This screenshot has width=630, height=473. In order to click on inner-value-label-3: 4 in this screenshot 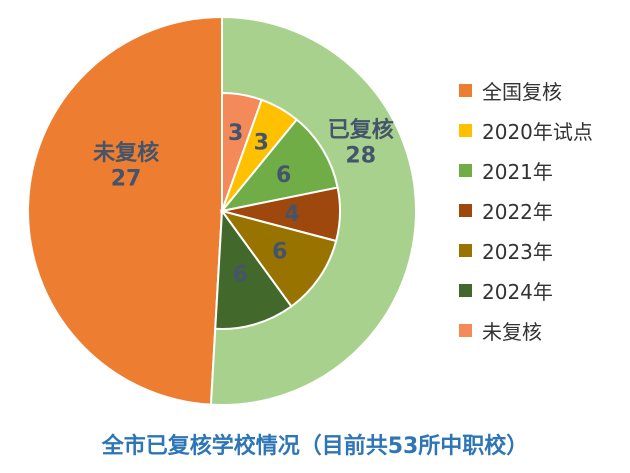, I will do `click(291, 214)`.